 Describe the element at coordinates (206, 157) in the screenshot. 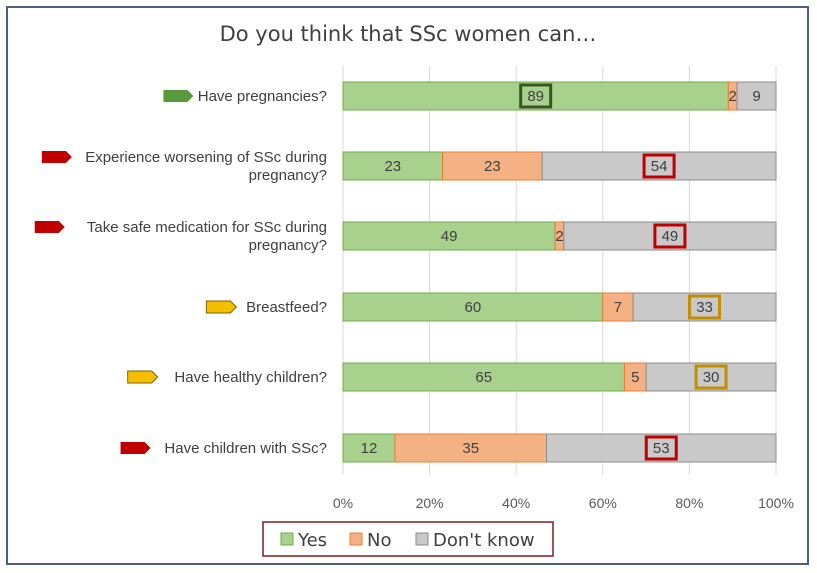

I see `category-label: Experience worsening of SSc during` at that location.